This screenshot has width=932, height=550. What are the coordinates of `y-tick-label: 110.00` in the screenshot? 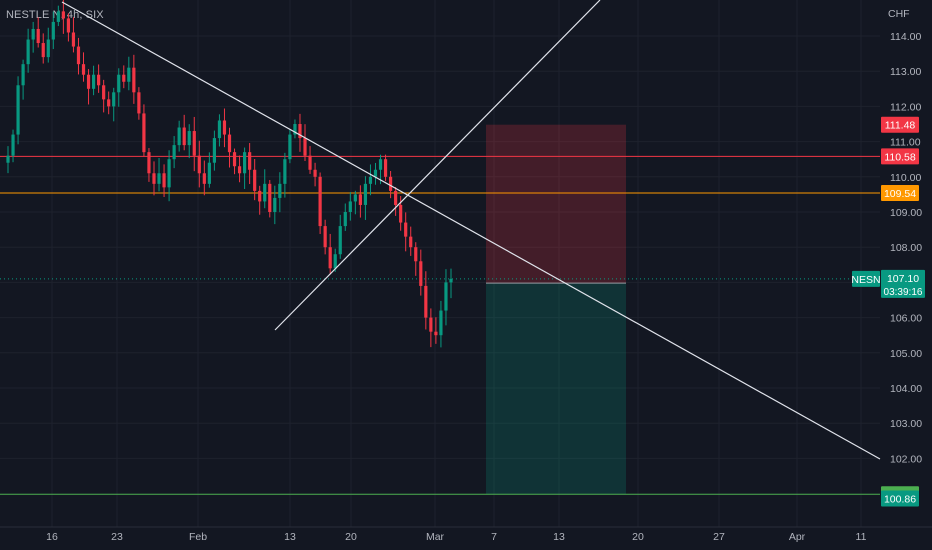 It's located at (905, 178).